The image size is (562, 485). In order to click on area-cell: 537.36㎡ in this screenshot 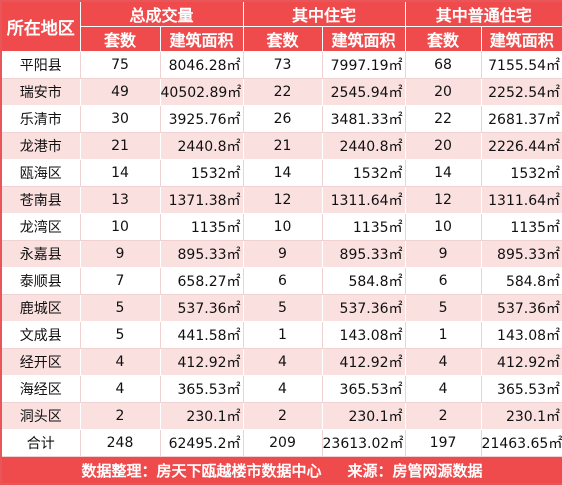, I will do `click(363, 308)`.